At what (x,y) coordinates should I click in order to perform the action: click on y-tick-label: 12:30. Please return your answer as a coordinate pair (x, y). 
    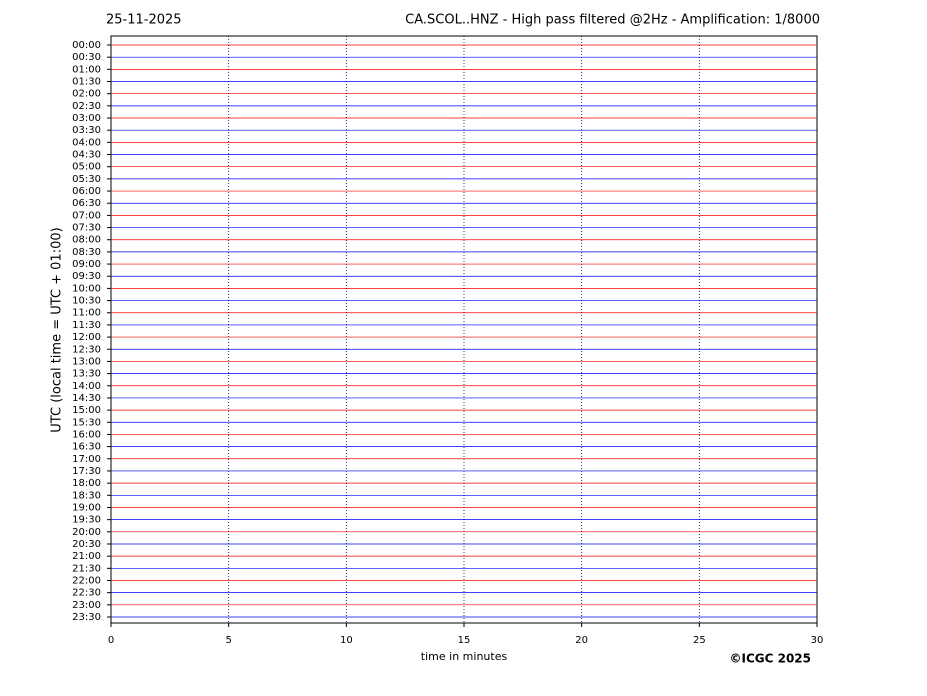
    Looking at the image, I should click on (86, 349).